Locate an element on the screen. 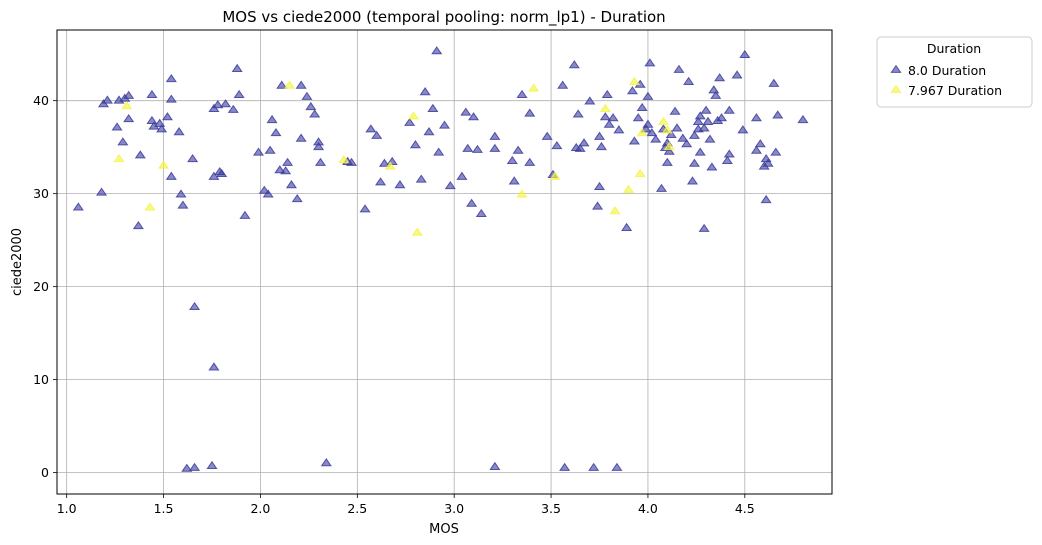 The height and width of the screenshot is (545, 1042). x-tick-label: 2.5 is located at coordinates (357, 508).